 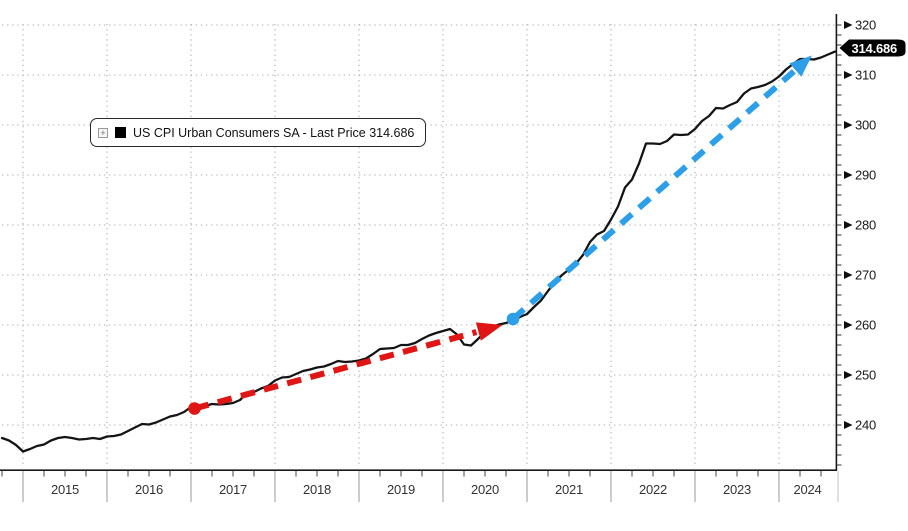 What do you see at coordinates (865, 225) in the screenshot?
I see `y-tick-label: 280` at bounding box center [865, 225].